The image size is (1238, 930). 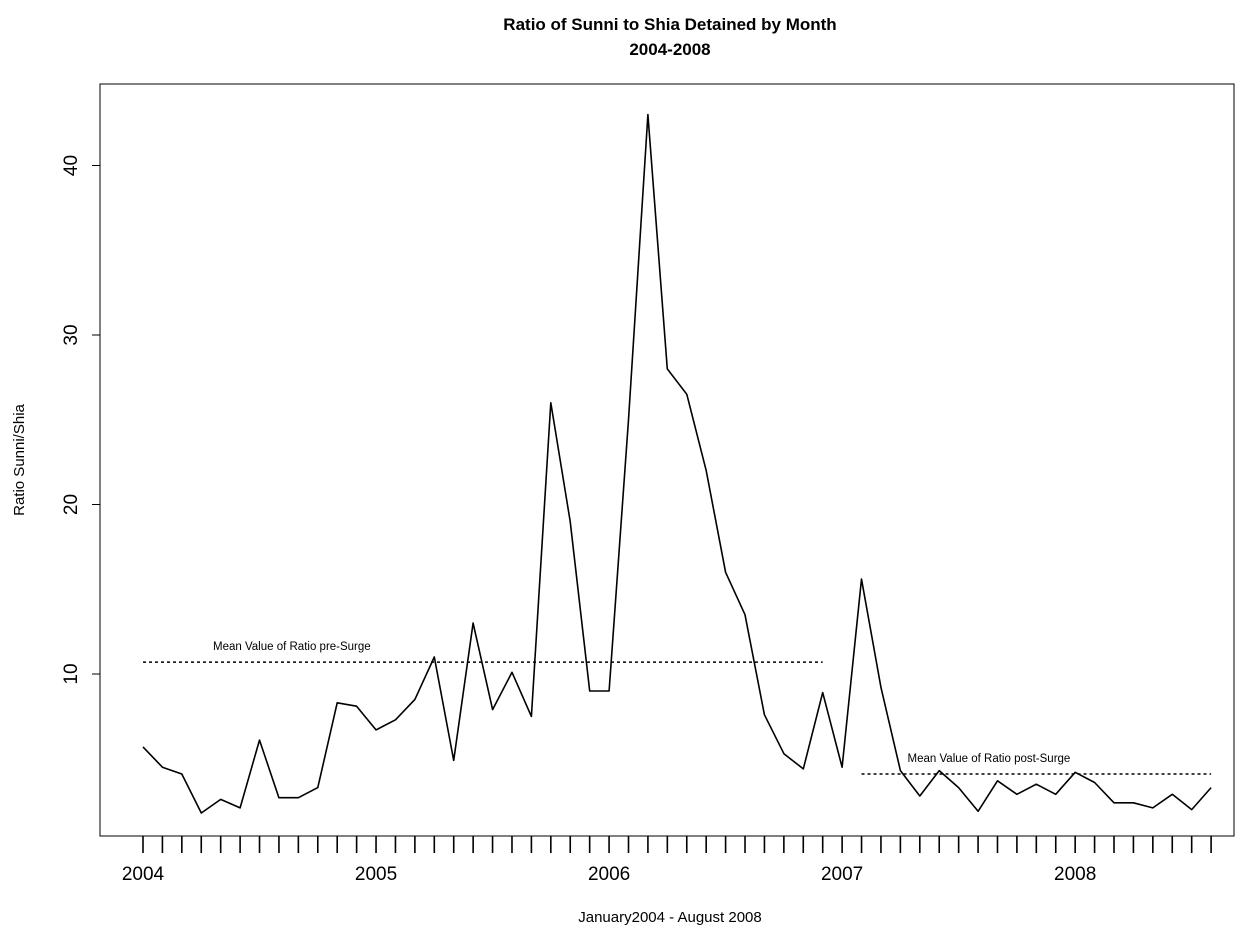 What do you see at coordinates (71, 165) in the screenshot?
I see `y-tick-label: 40` at bounding box center [71, 165].